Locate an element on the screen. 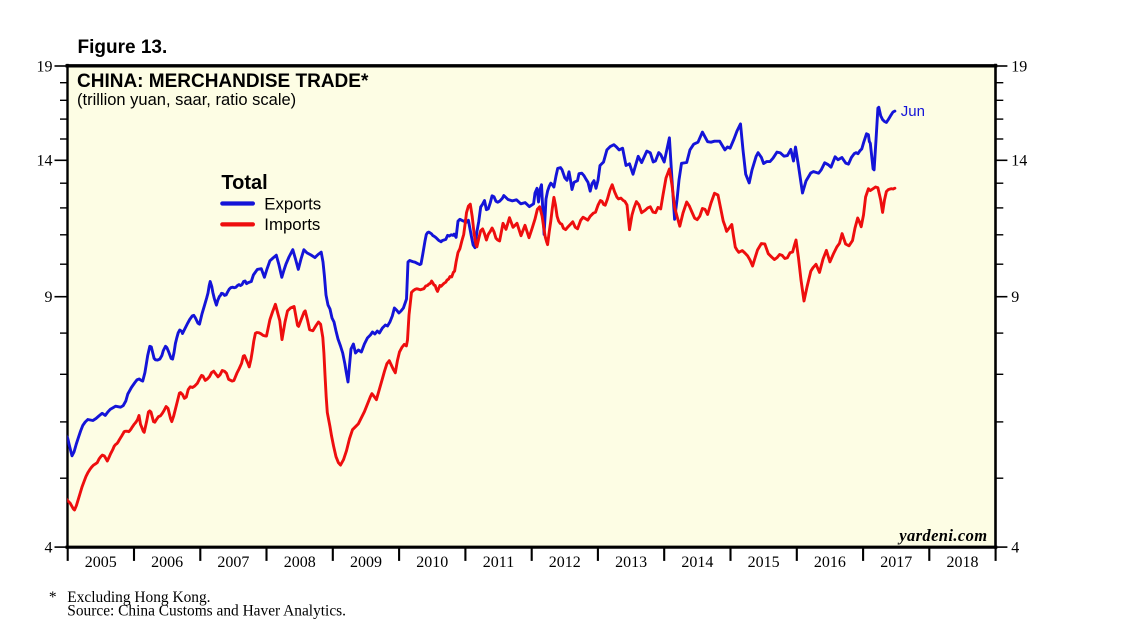 This screenshot has height=639, width=1138. svg-text: 2017 is located at coordinates (896, 562).